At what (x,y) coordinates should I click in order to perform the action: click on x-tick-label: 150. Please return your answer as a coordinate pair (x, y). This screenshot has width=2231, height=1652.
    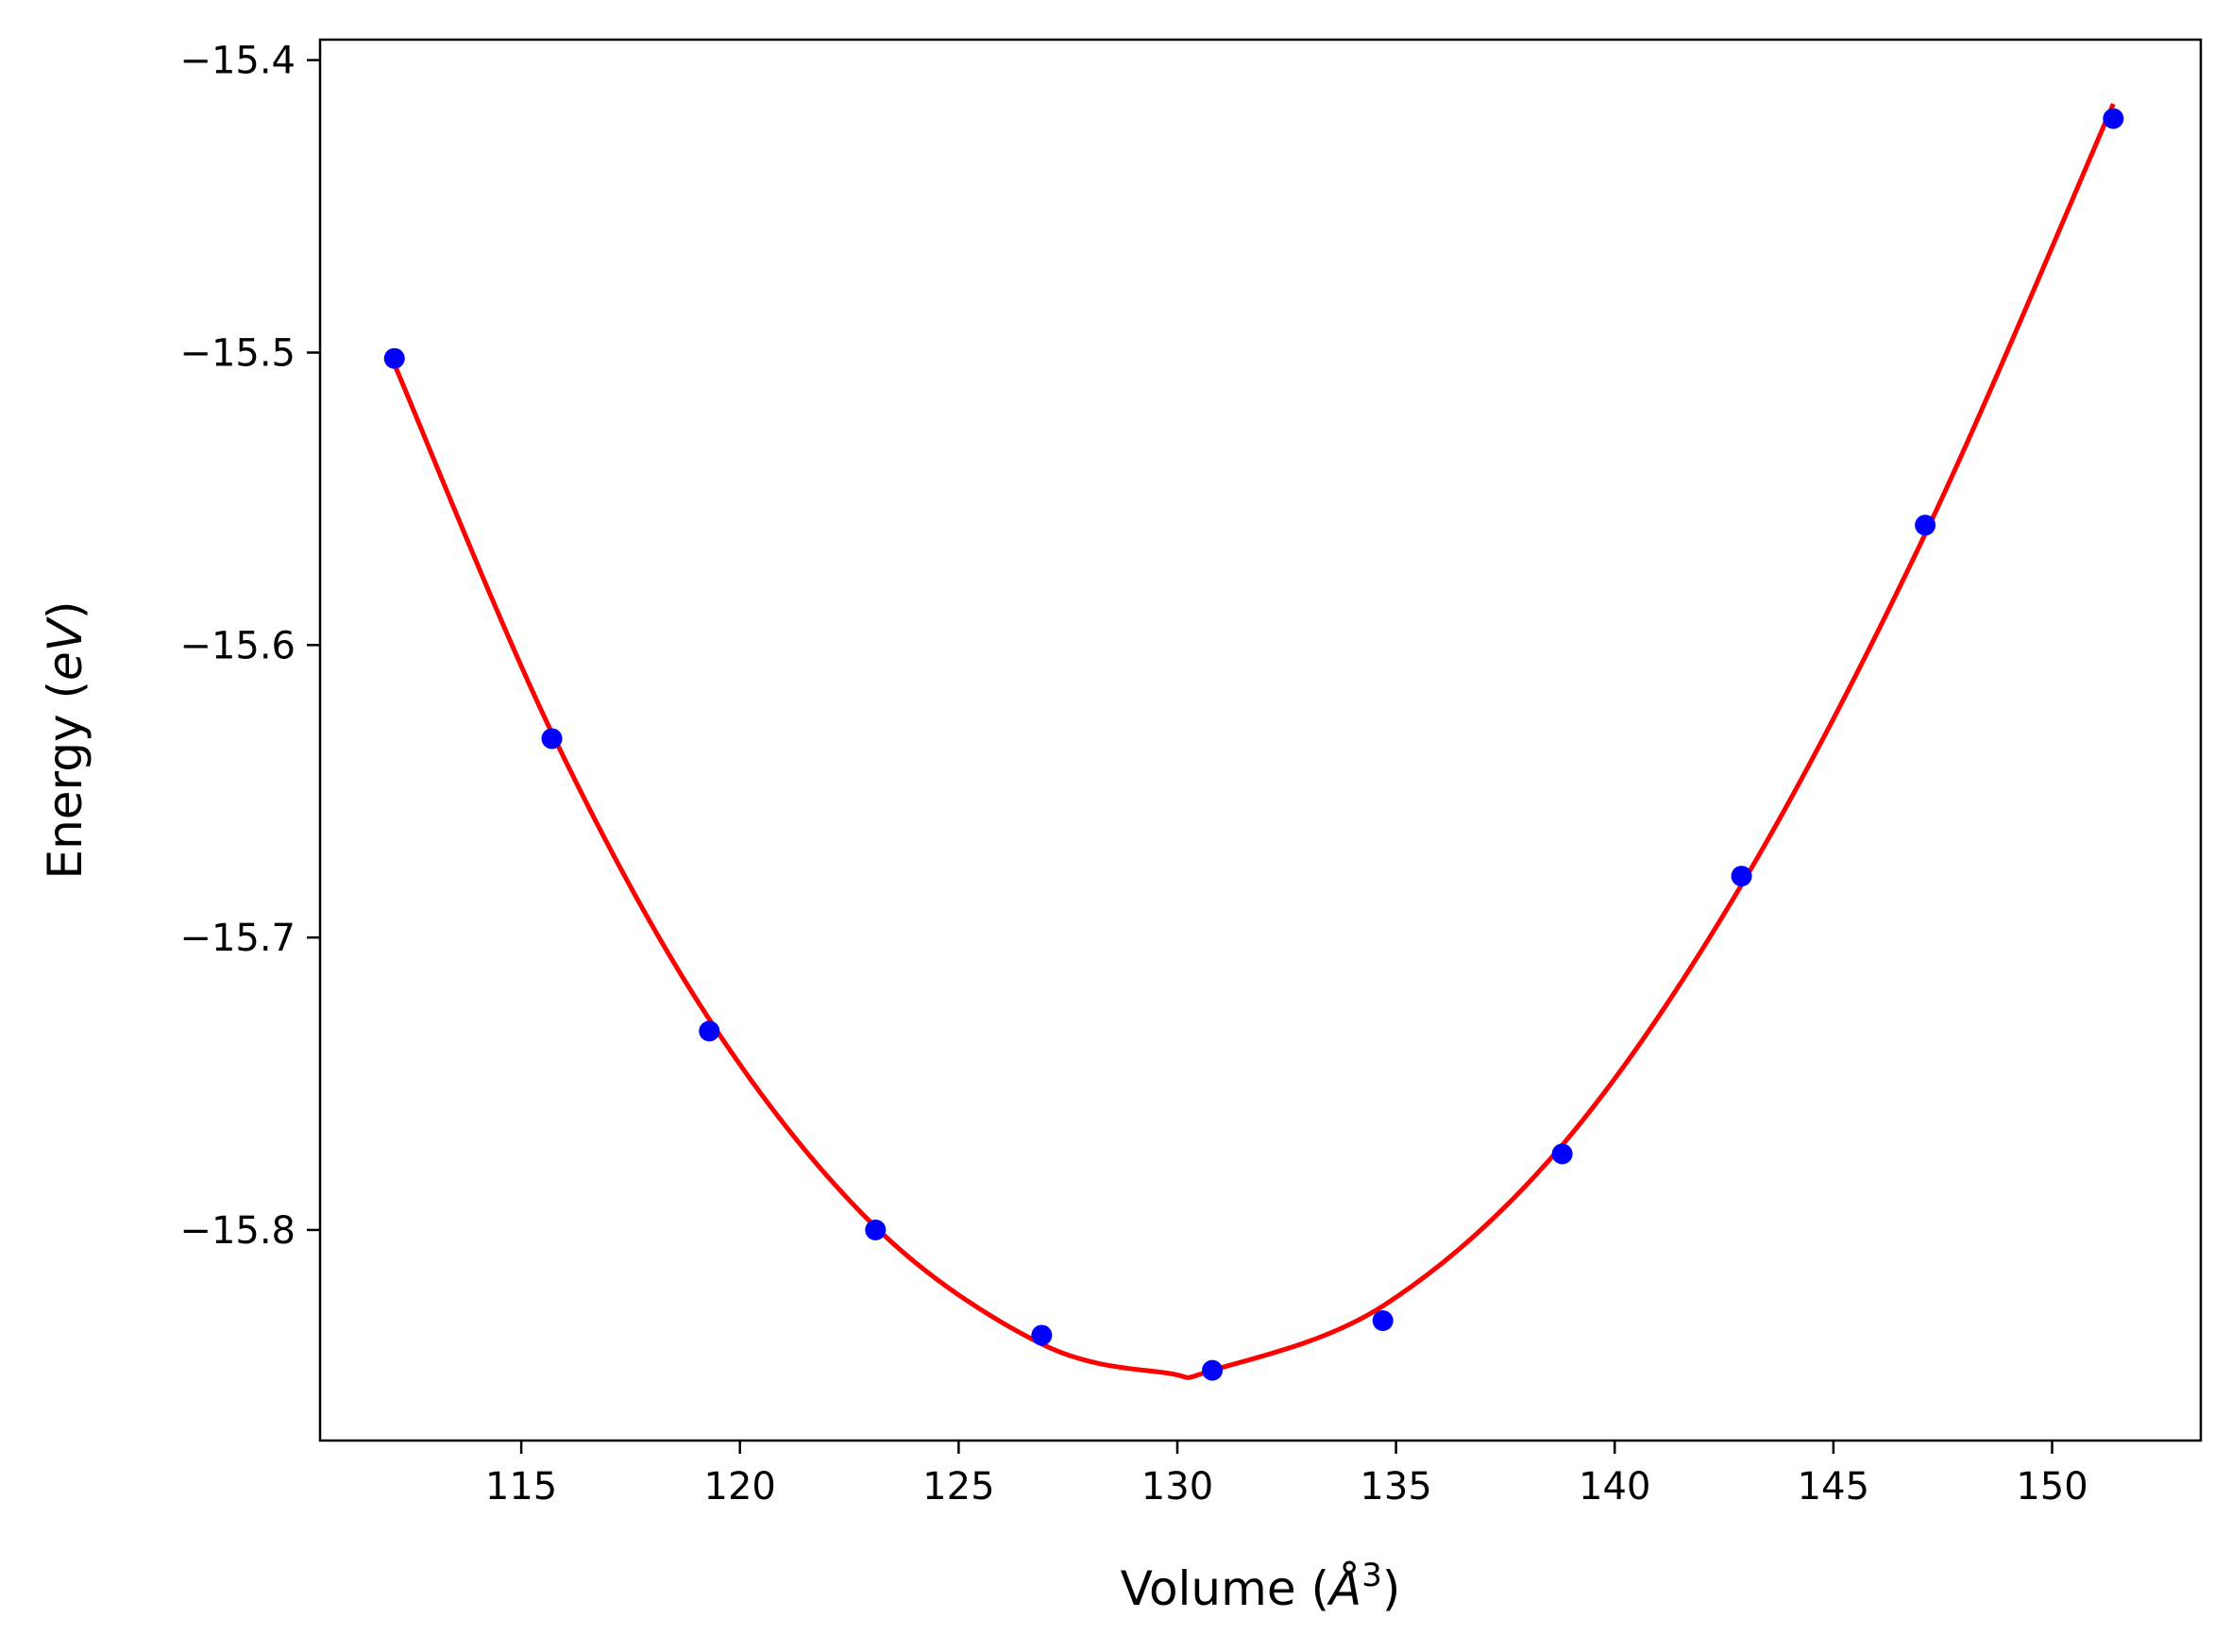
    Looking at the image, I should click on (2051, 1487).